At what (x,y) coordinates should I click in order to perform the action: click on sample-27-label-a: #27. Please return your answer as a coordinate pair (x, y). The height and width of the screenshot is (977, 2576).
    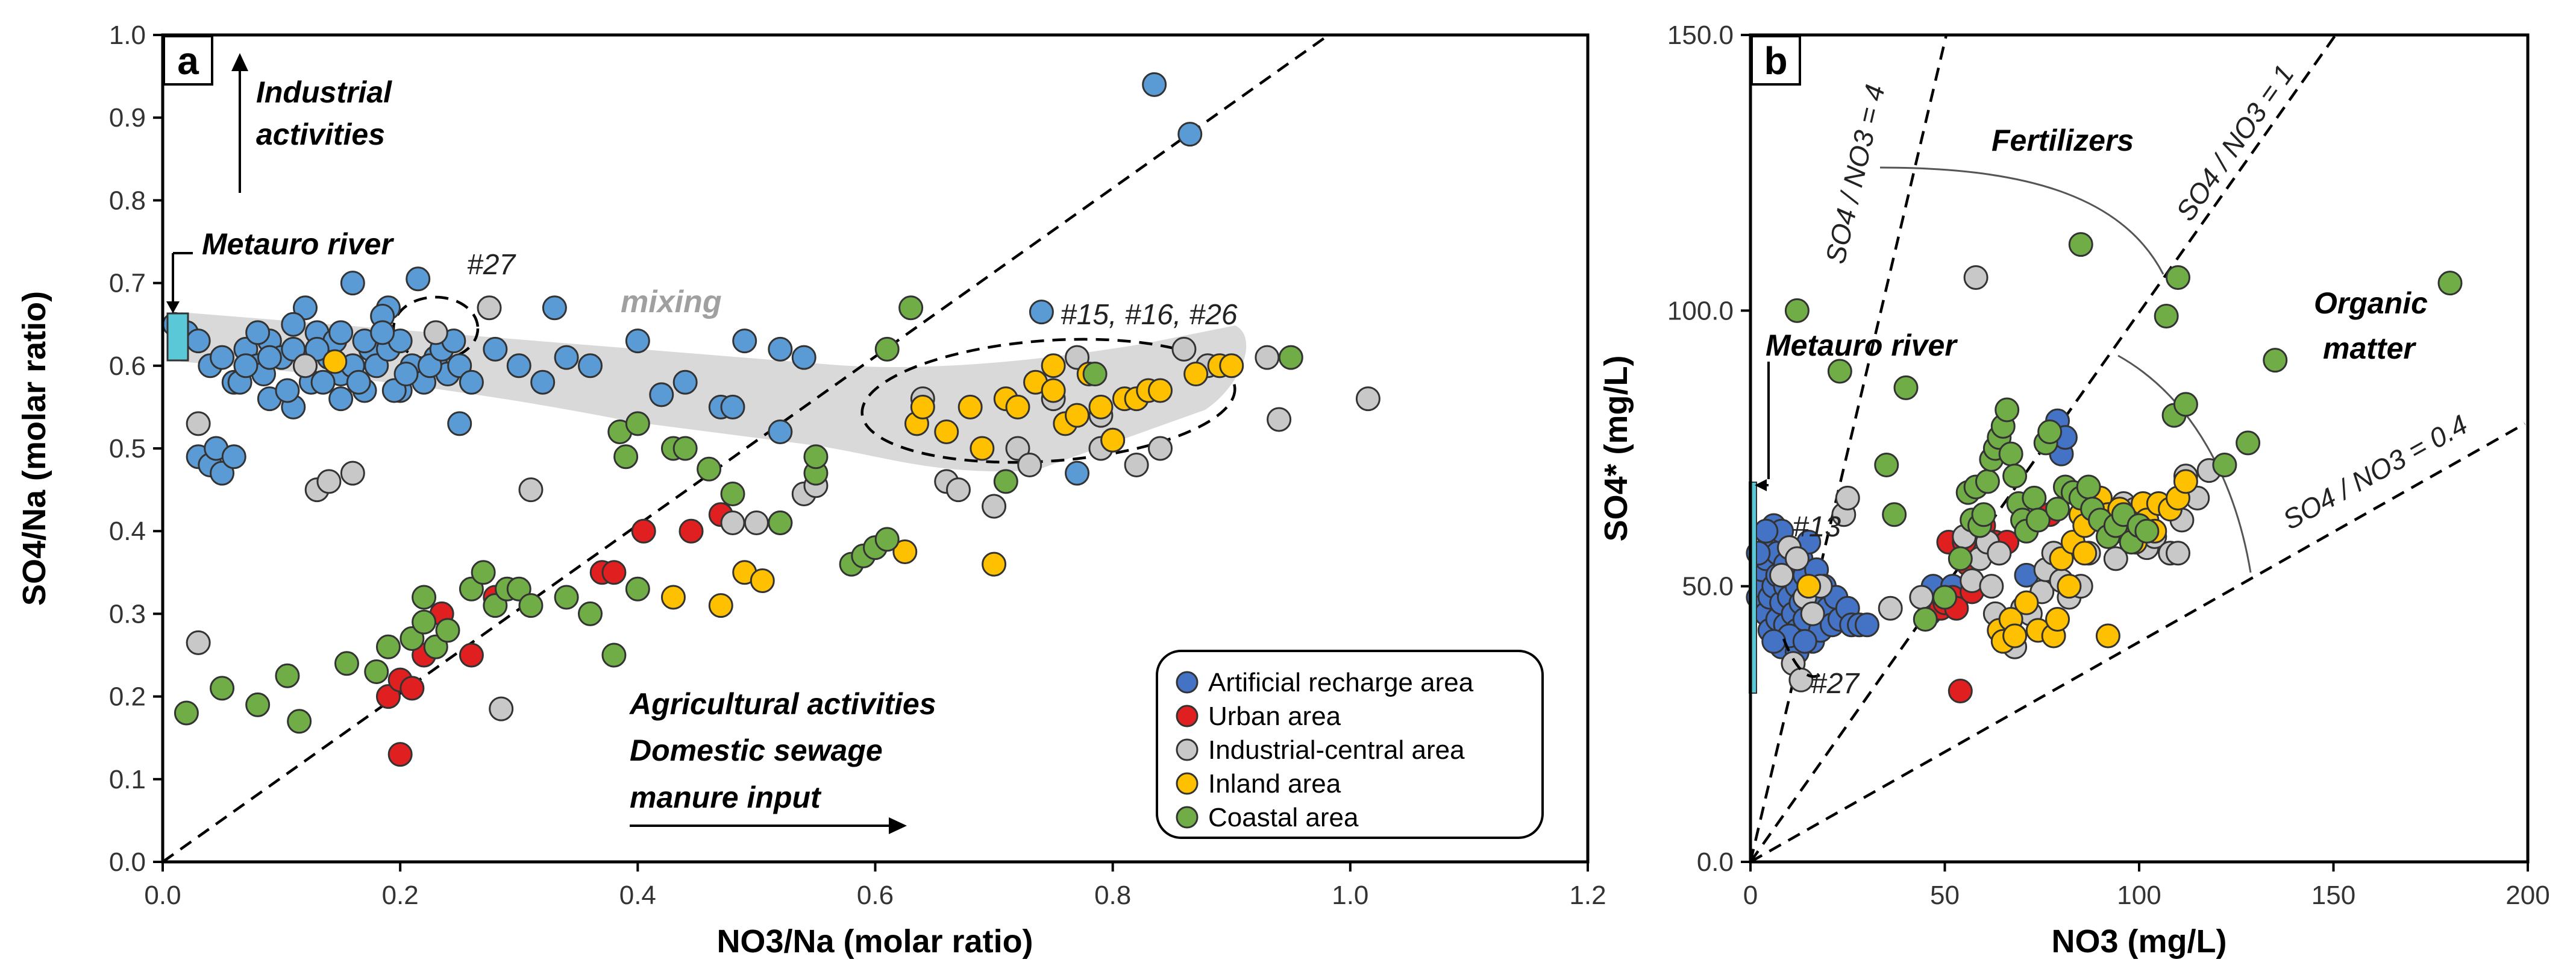
    Looking at the image, I should click on (491, 265).